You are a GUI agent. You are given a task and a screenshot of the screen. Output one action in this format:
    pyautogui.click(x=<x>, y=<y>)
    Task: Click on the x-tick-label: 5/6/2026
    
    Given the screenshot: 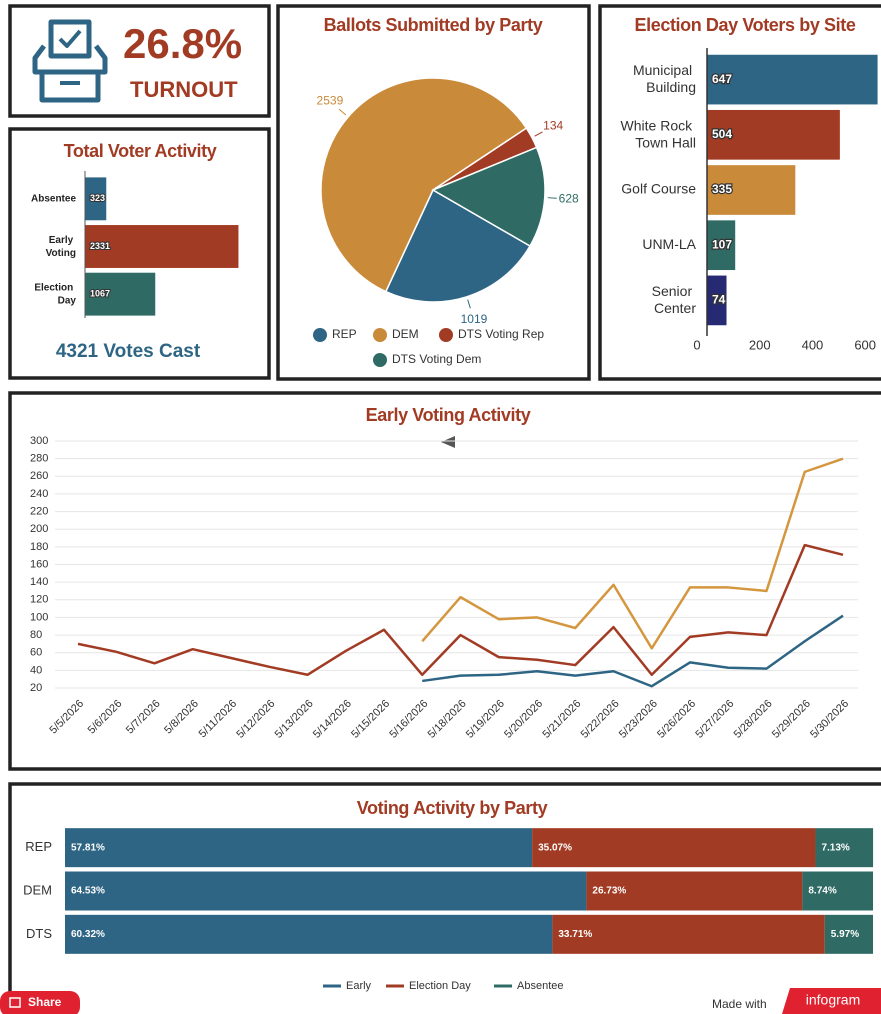 What is the action you would take?
    pyautogui.click(x=105, y=717)
    